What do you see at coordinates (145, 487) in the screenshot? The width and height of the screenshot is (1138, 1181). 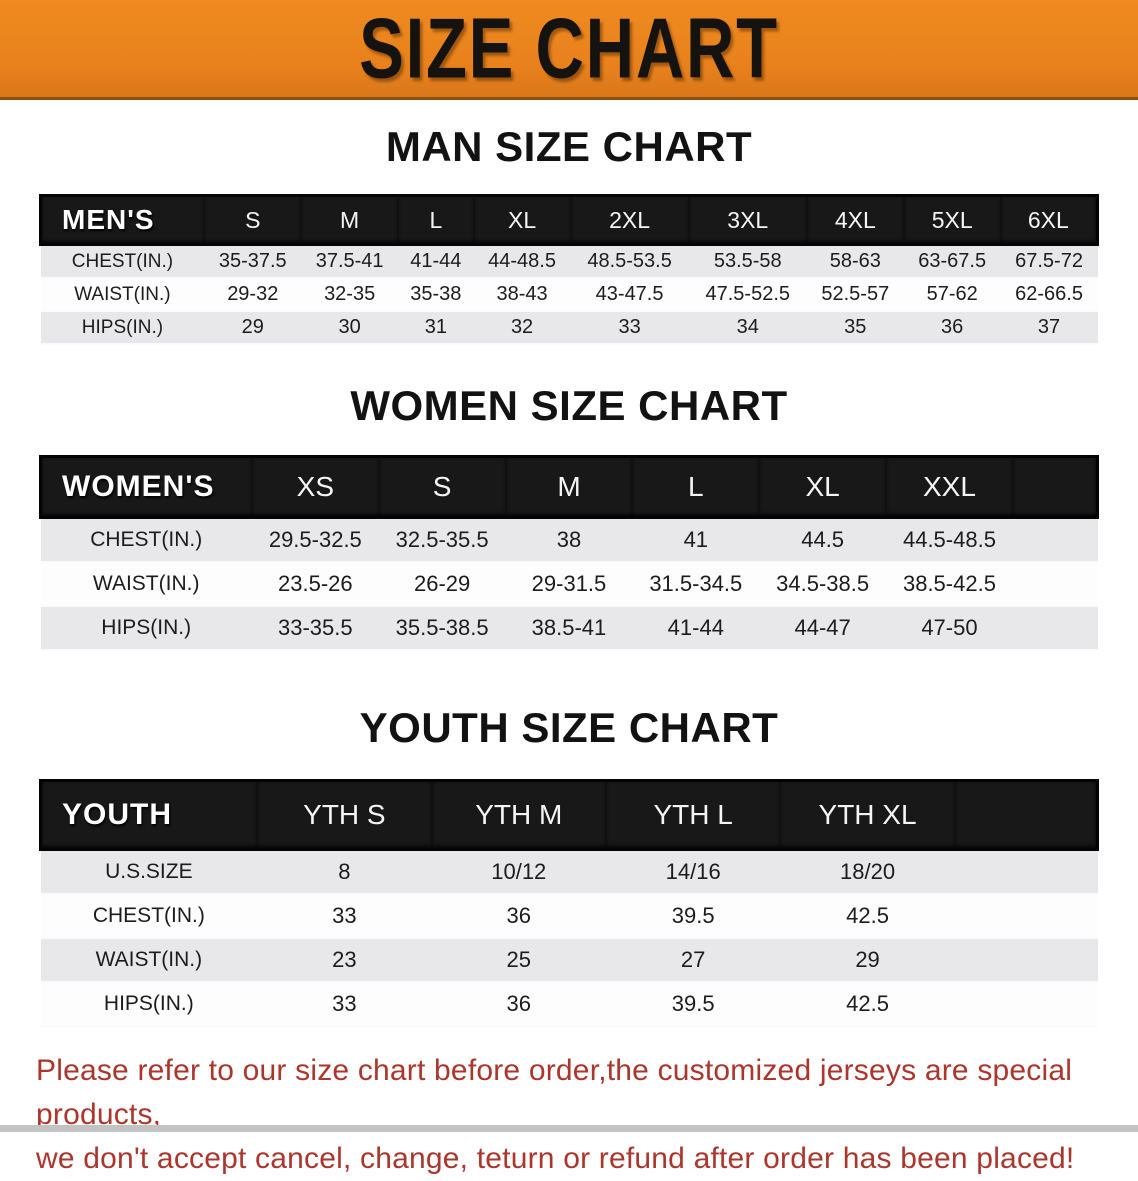 I see `table-corner-label: WOMEN'S` at bounding box center [145, 487].